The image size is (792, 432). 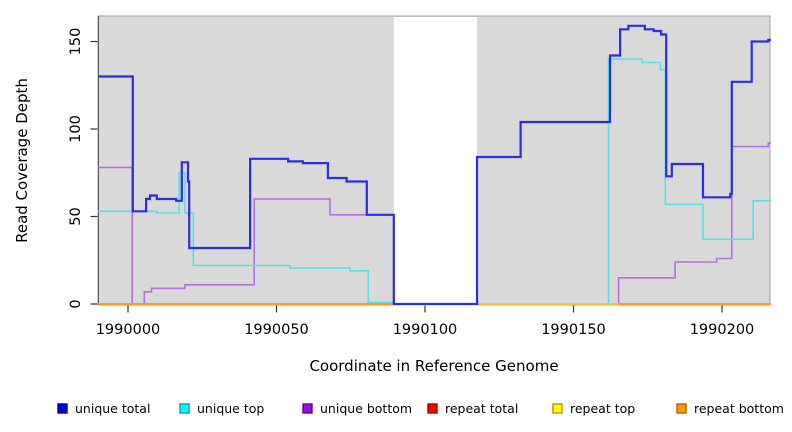 What do you see at coordinates (76, 216) in the screenshot?
I see `y-tick-label: 50` at bounding box center [76, 216].